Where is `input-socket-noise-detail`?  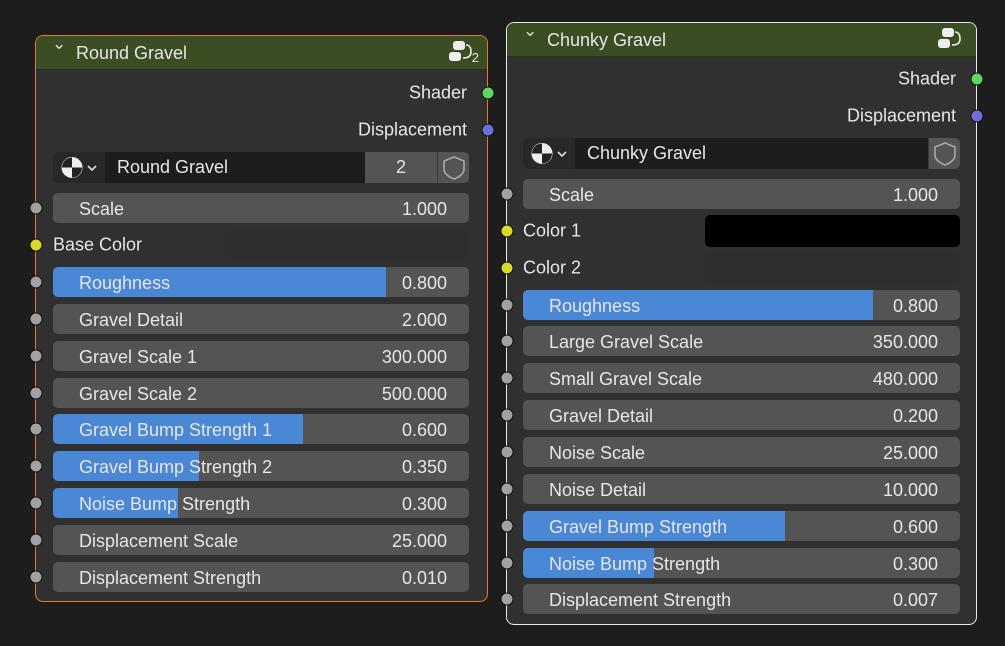 input-socket-noise-detail is located at coordinates (507, 489).